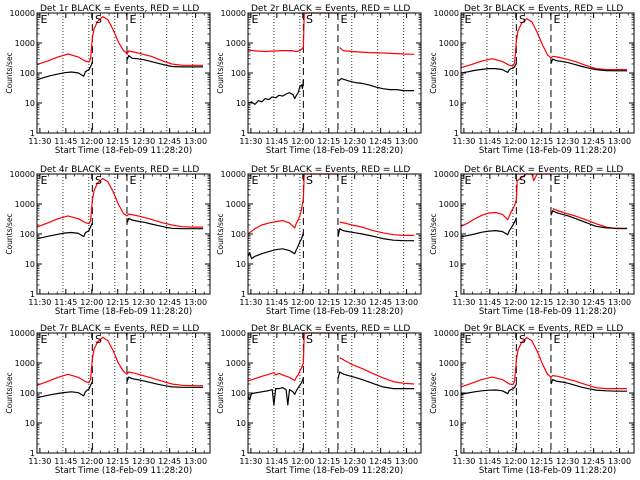 This screenshot has width=640, height=480. I want to click on panel-title: Det 1r BLACK = Events, RED = LLD, so click(119, 9).